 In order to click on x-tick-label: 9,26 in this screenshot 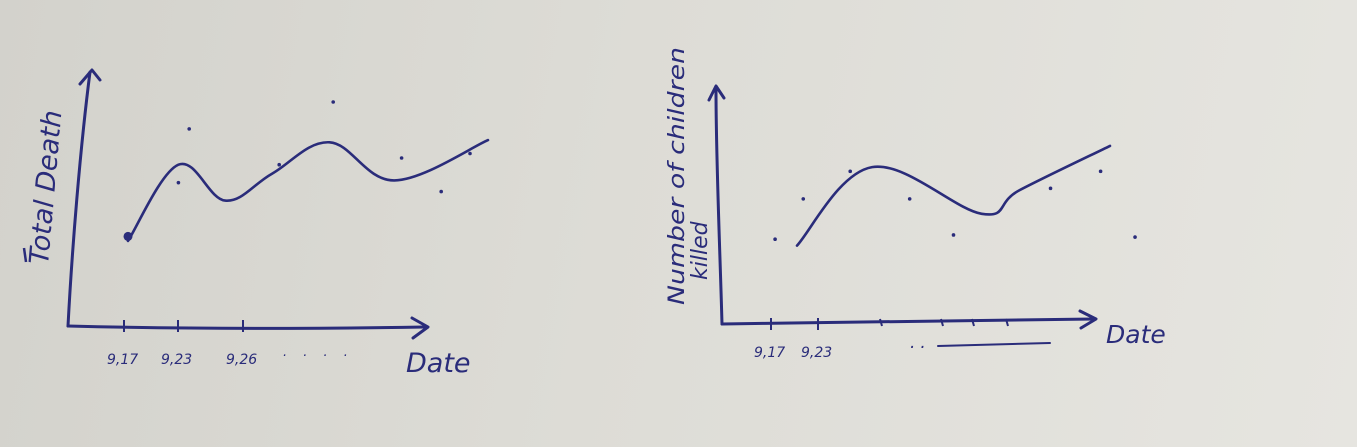, I will do `click(241, 360)`.